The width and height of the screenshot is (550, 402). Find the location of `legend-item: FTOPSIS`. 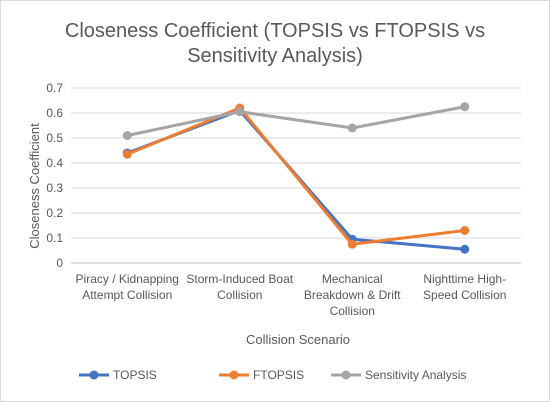

legend-item: FTOPSIS is located at coordinates (261, 375).